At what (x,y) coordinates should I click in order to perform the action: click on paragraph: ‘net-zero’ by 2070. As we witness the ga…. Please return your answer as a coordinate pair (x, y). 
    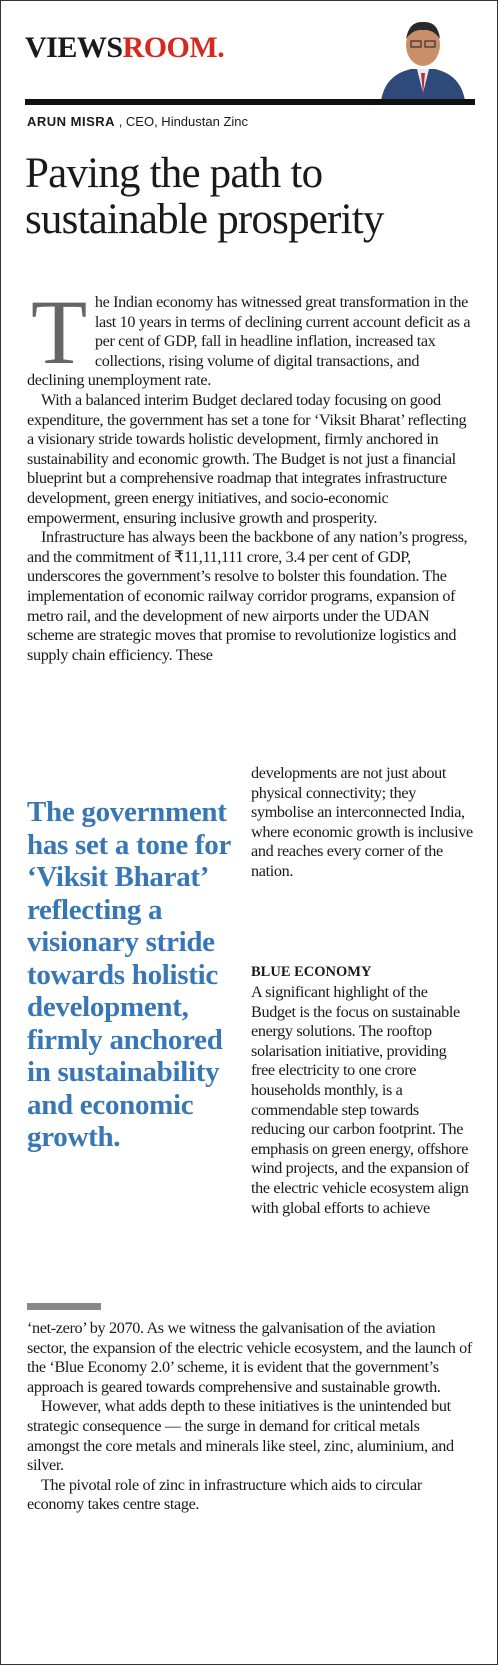
    Looking at the image, I should click on (250, 1358).